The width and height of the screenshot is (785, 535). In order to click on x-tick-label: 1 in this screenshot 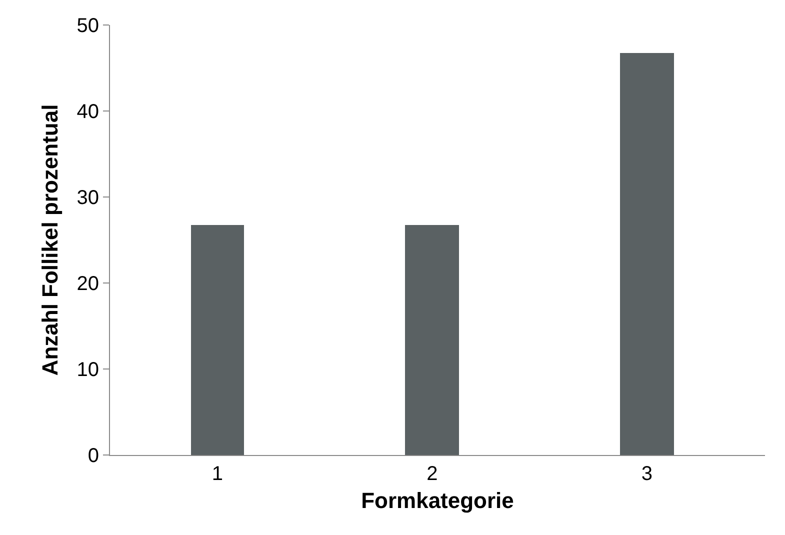, I will do `click(217, 474)`.